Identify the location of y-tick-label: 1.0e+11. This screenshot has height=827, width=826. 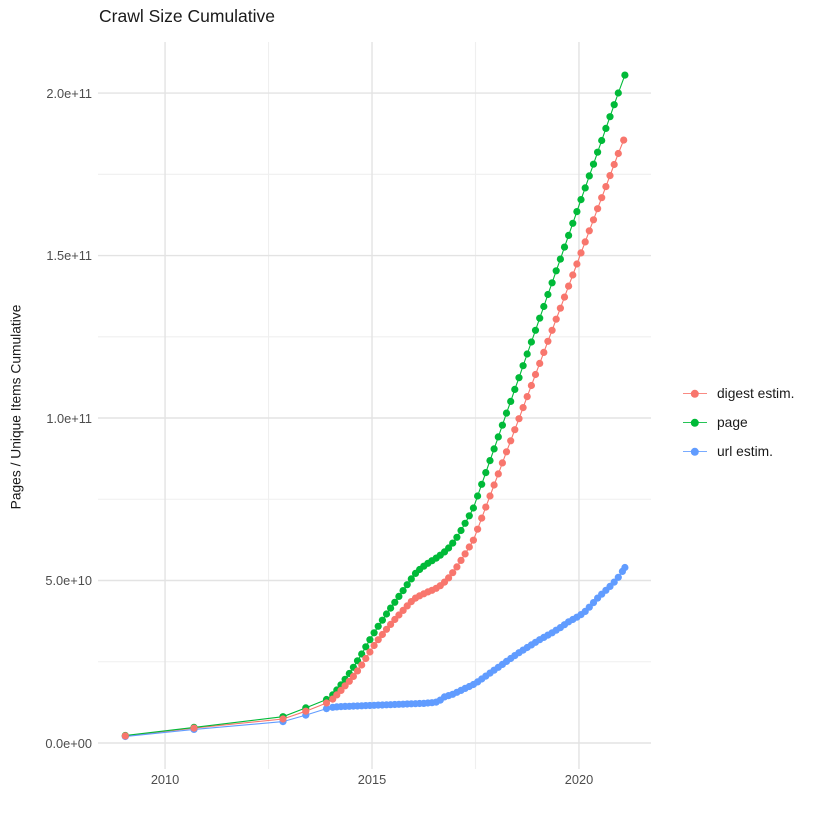
(69, 418).